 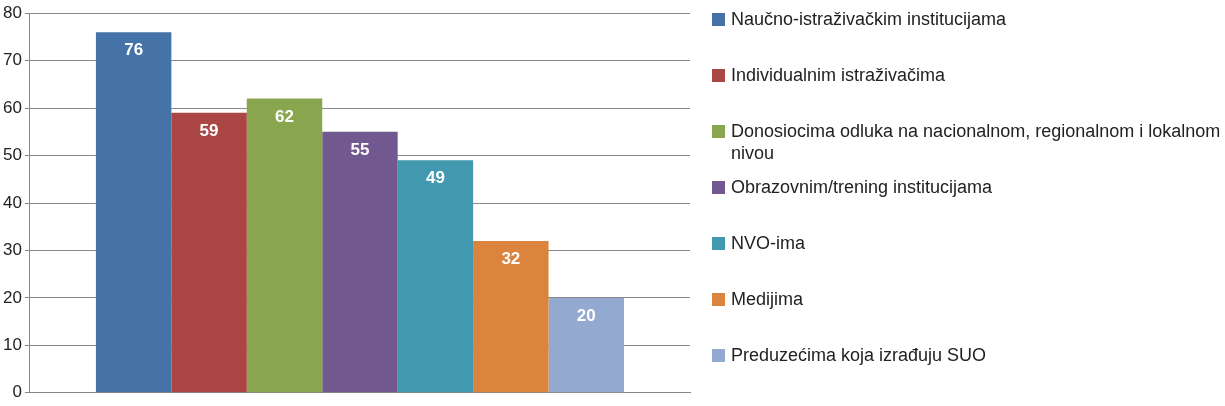 I want to click on legend-label: Medijima, so click(x=767, y=299).